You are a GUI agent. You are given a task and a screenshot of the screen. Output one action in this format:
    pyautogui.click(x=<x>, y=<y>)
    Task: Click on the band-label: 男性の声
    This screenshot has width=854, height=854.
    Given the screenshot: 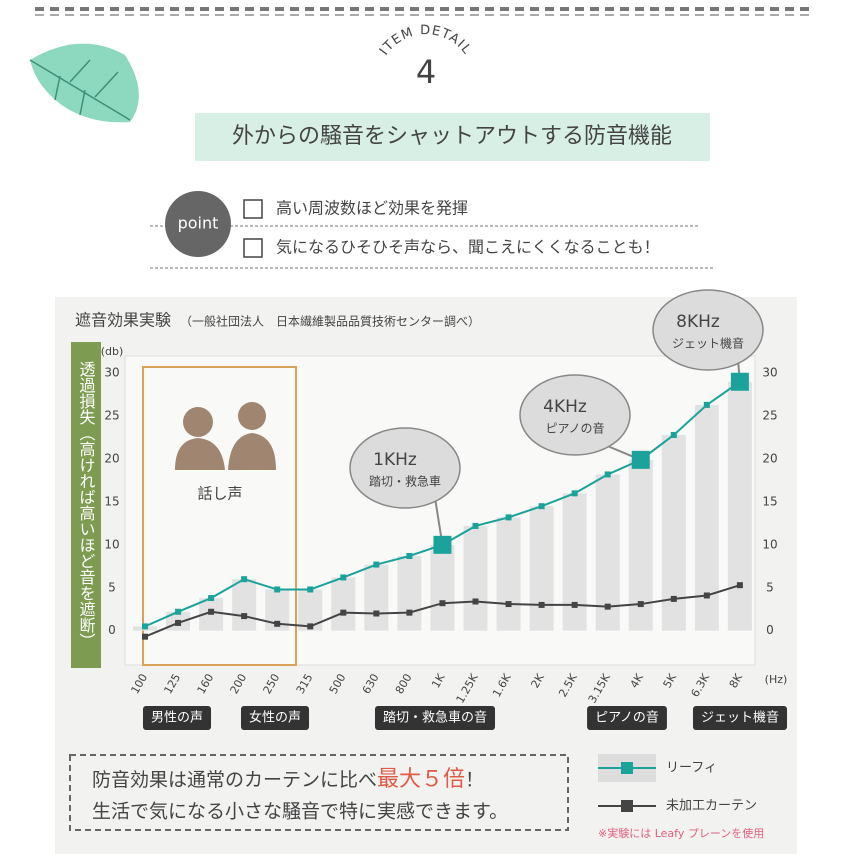 What is the action you would take?
    pyautogui.click(x=177, y=718)
    